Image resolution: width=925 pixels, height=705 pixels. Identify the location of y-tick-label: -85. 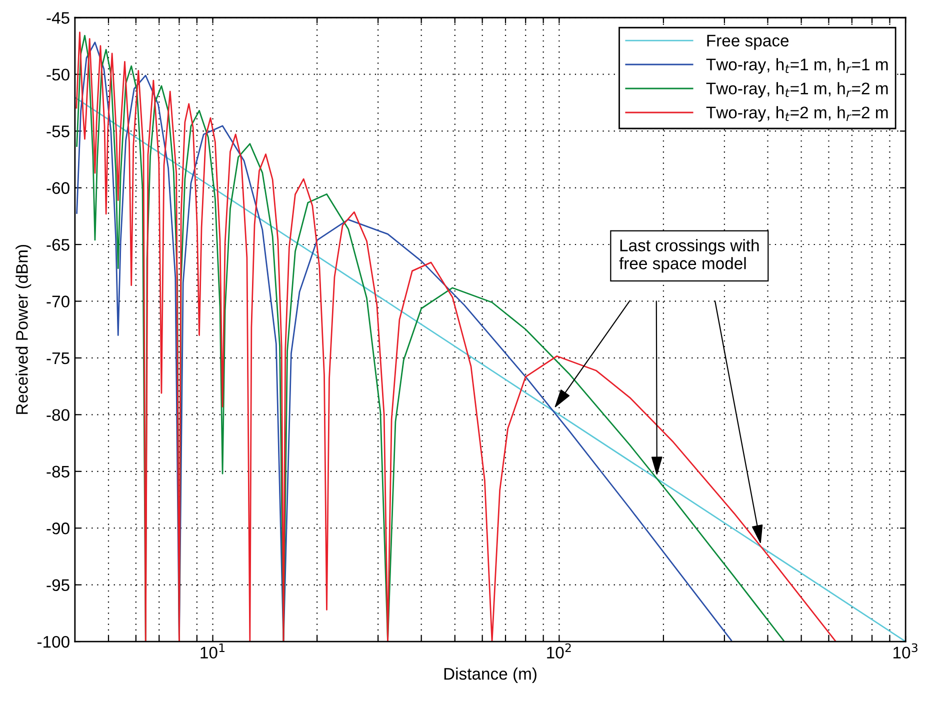
(58, 472).